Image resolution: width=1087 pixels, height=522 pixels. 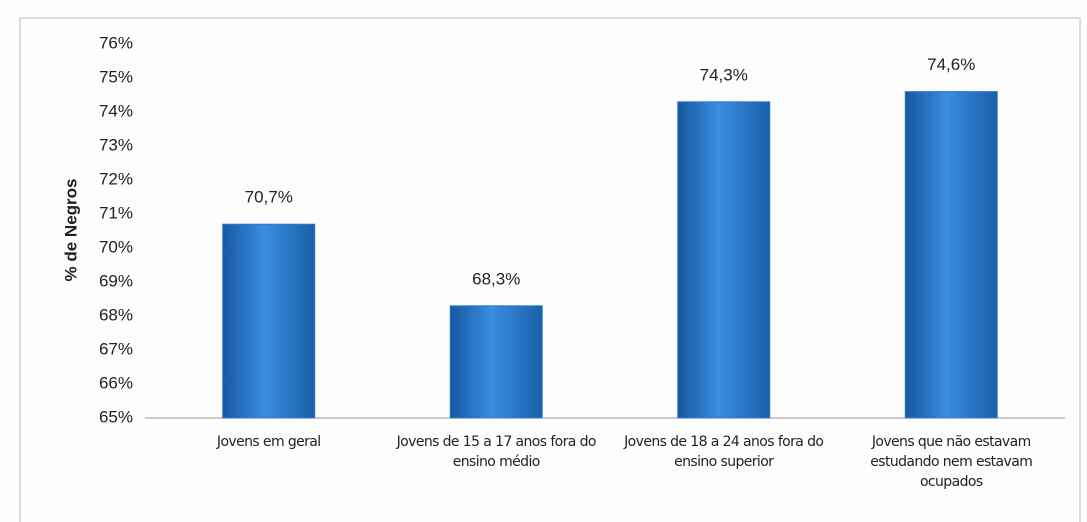 What do you see at coordinates (116, 212) in the screenshot?
I see `y-tick-label: 71%` at bounding box center [116, 212].